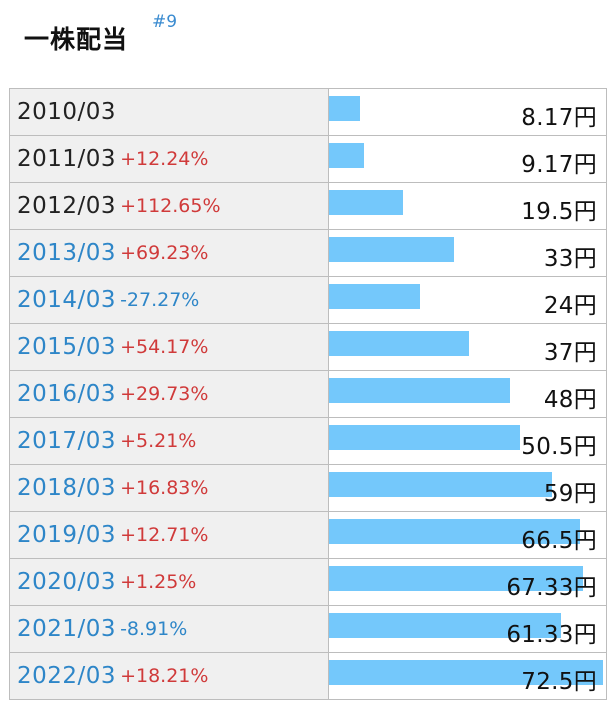 This screenshot has width=612, height=720. Describe the element at coordinates (570, 494) in the screenshot. I see `dividend-value: 59円` at that location.